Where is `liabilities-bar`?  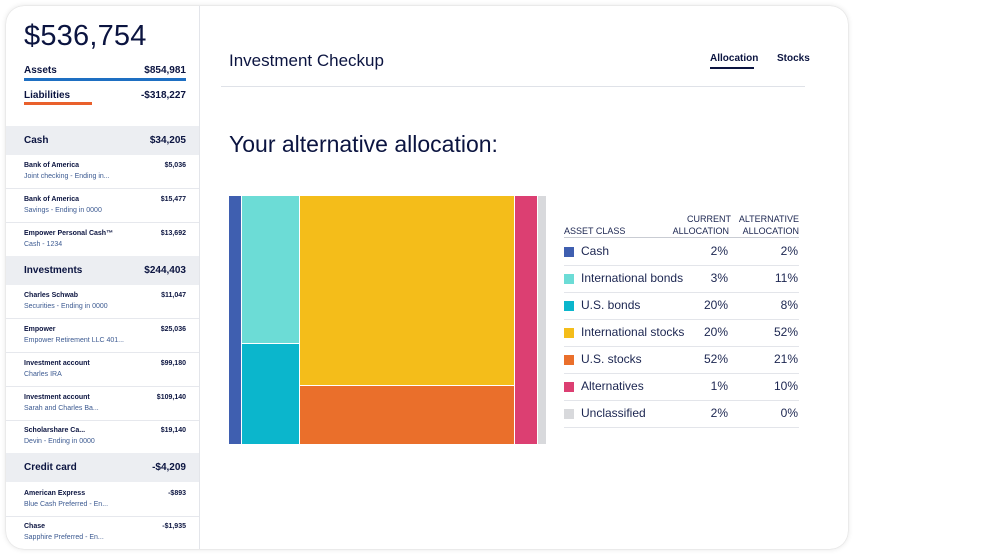 liabilities-bar is located at coordinates (58, 103).